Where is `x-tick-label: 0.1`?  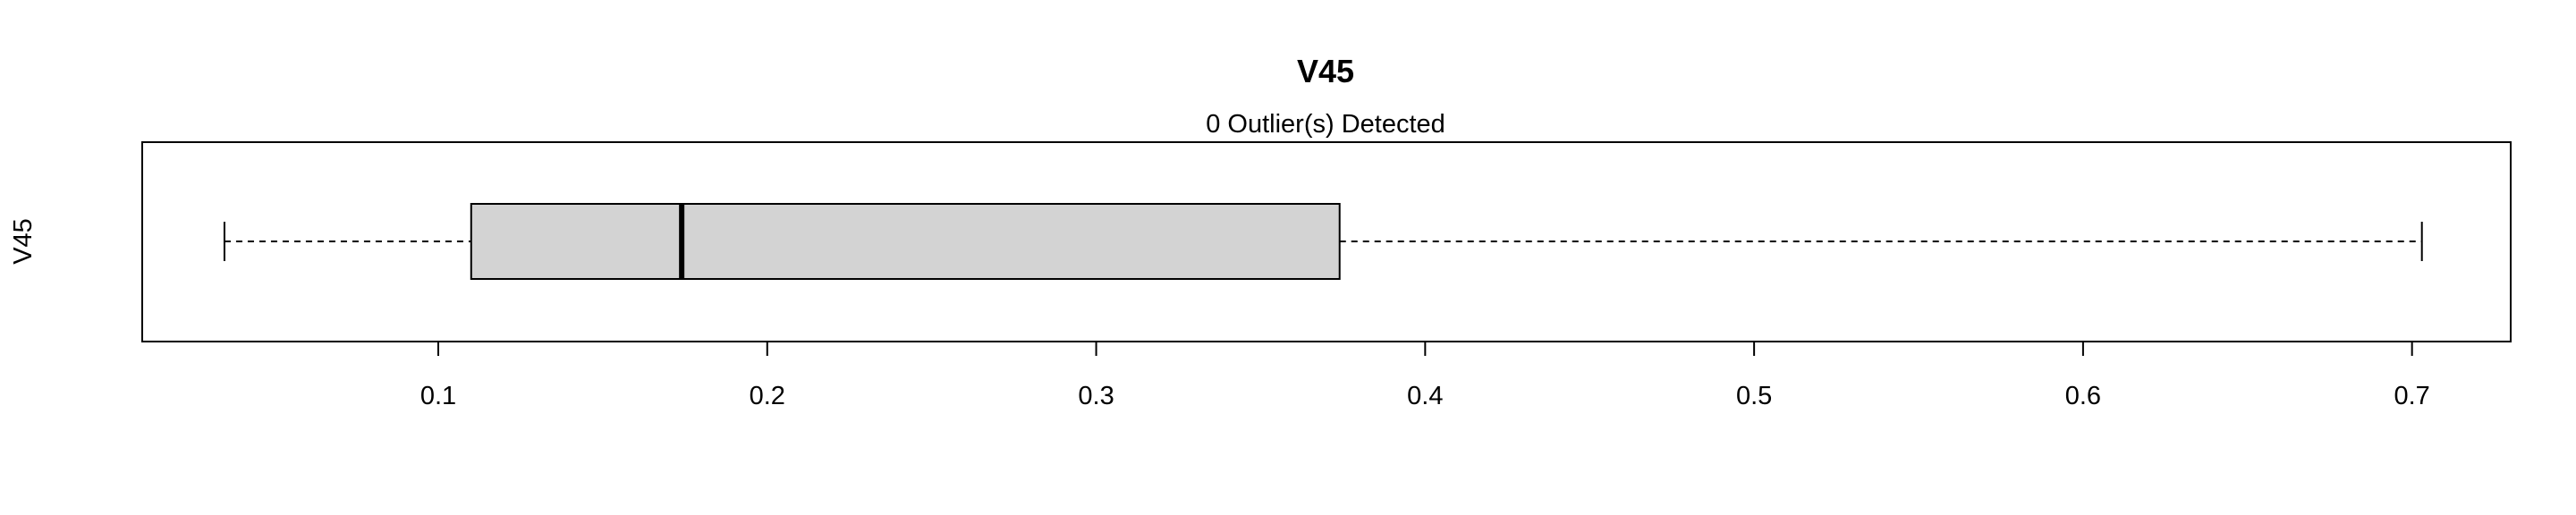
x-tick-label: 0.1 is located at coordinates (438, 396).